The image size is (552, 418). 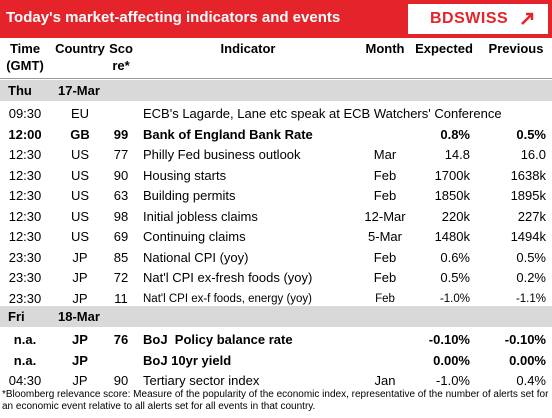 What do you see at coordinates (79, 90) in the screenshot?
I see `day-date: 17-Mar` at bounding box center [79, 90].